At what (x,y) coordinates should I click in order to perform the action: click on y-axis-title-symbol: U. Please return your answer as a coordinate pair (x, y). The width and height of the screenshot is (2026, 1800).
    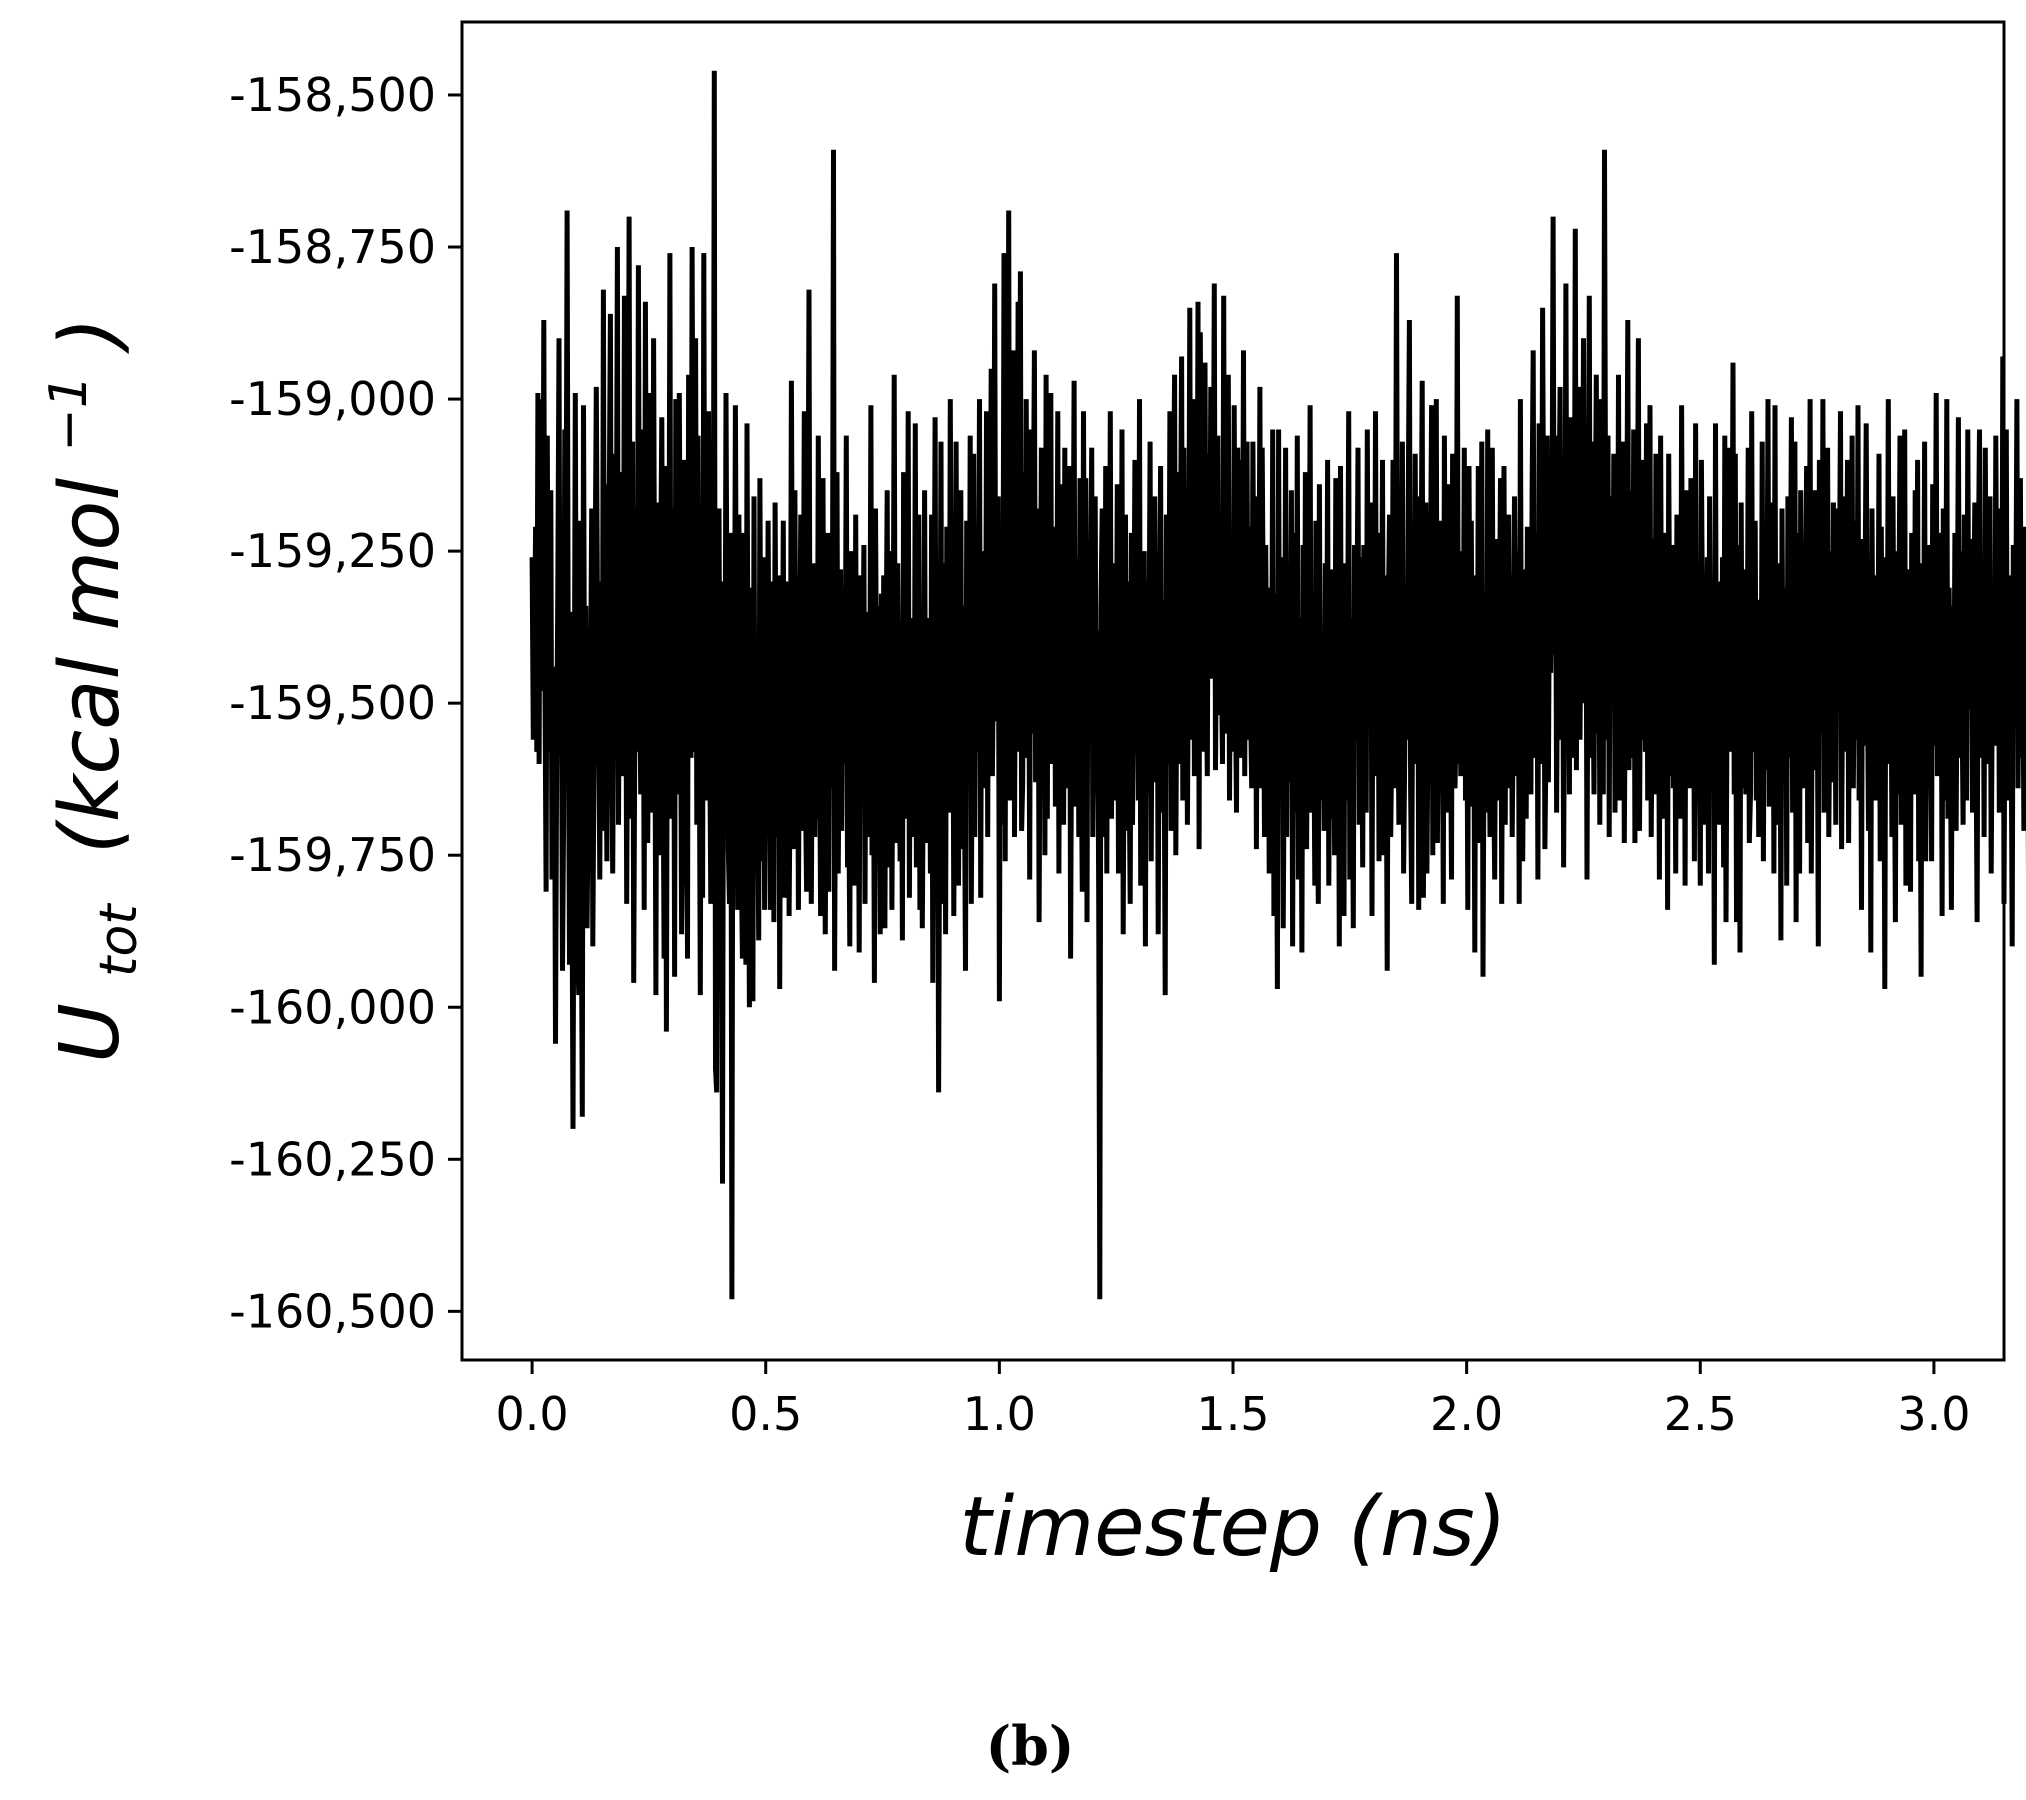
    Looking at the image, I should click on (90, 1033).